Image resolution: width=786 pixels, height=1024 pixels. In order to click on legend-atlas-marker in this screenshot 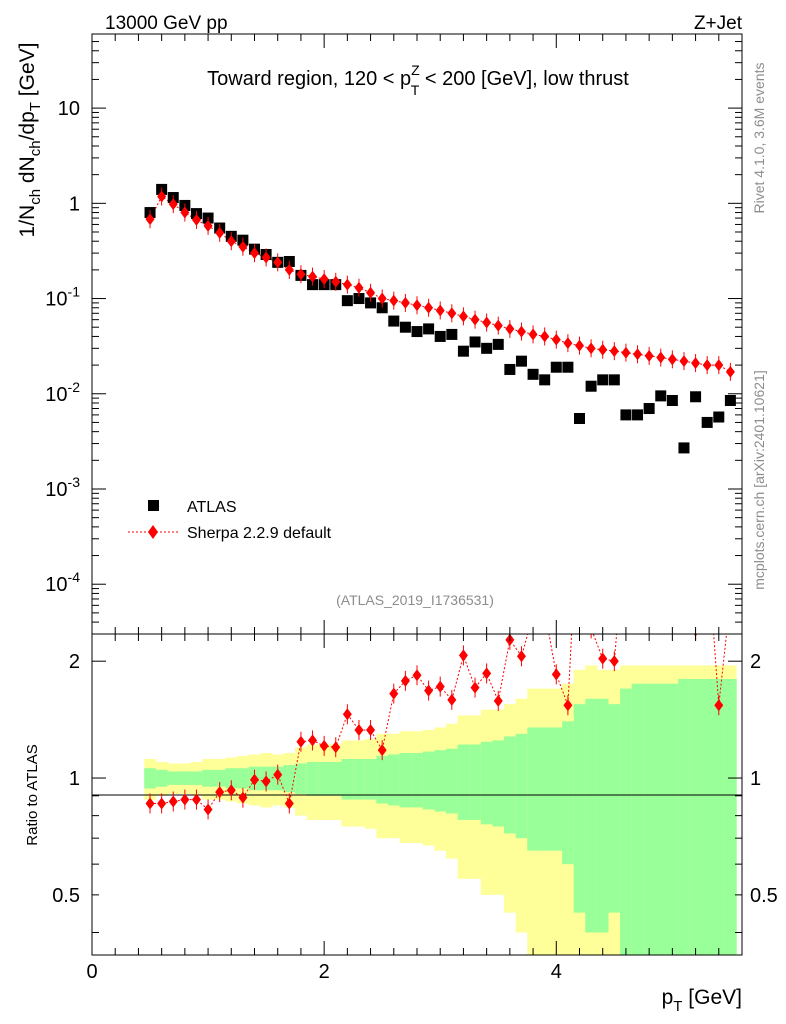, I will do `click(153, 505)`.